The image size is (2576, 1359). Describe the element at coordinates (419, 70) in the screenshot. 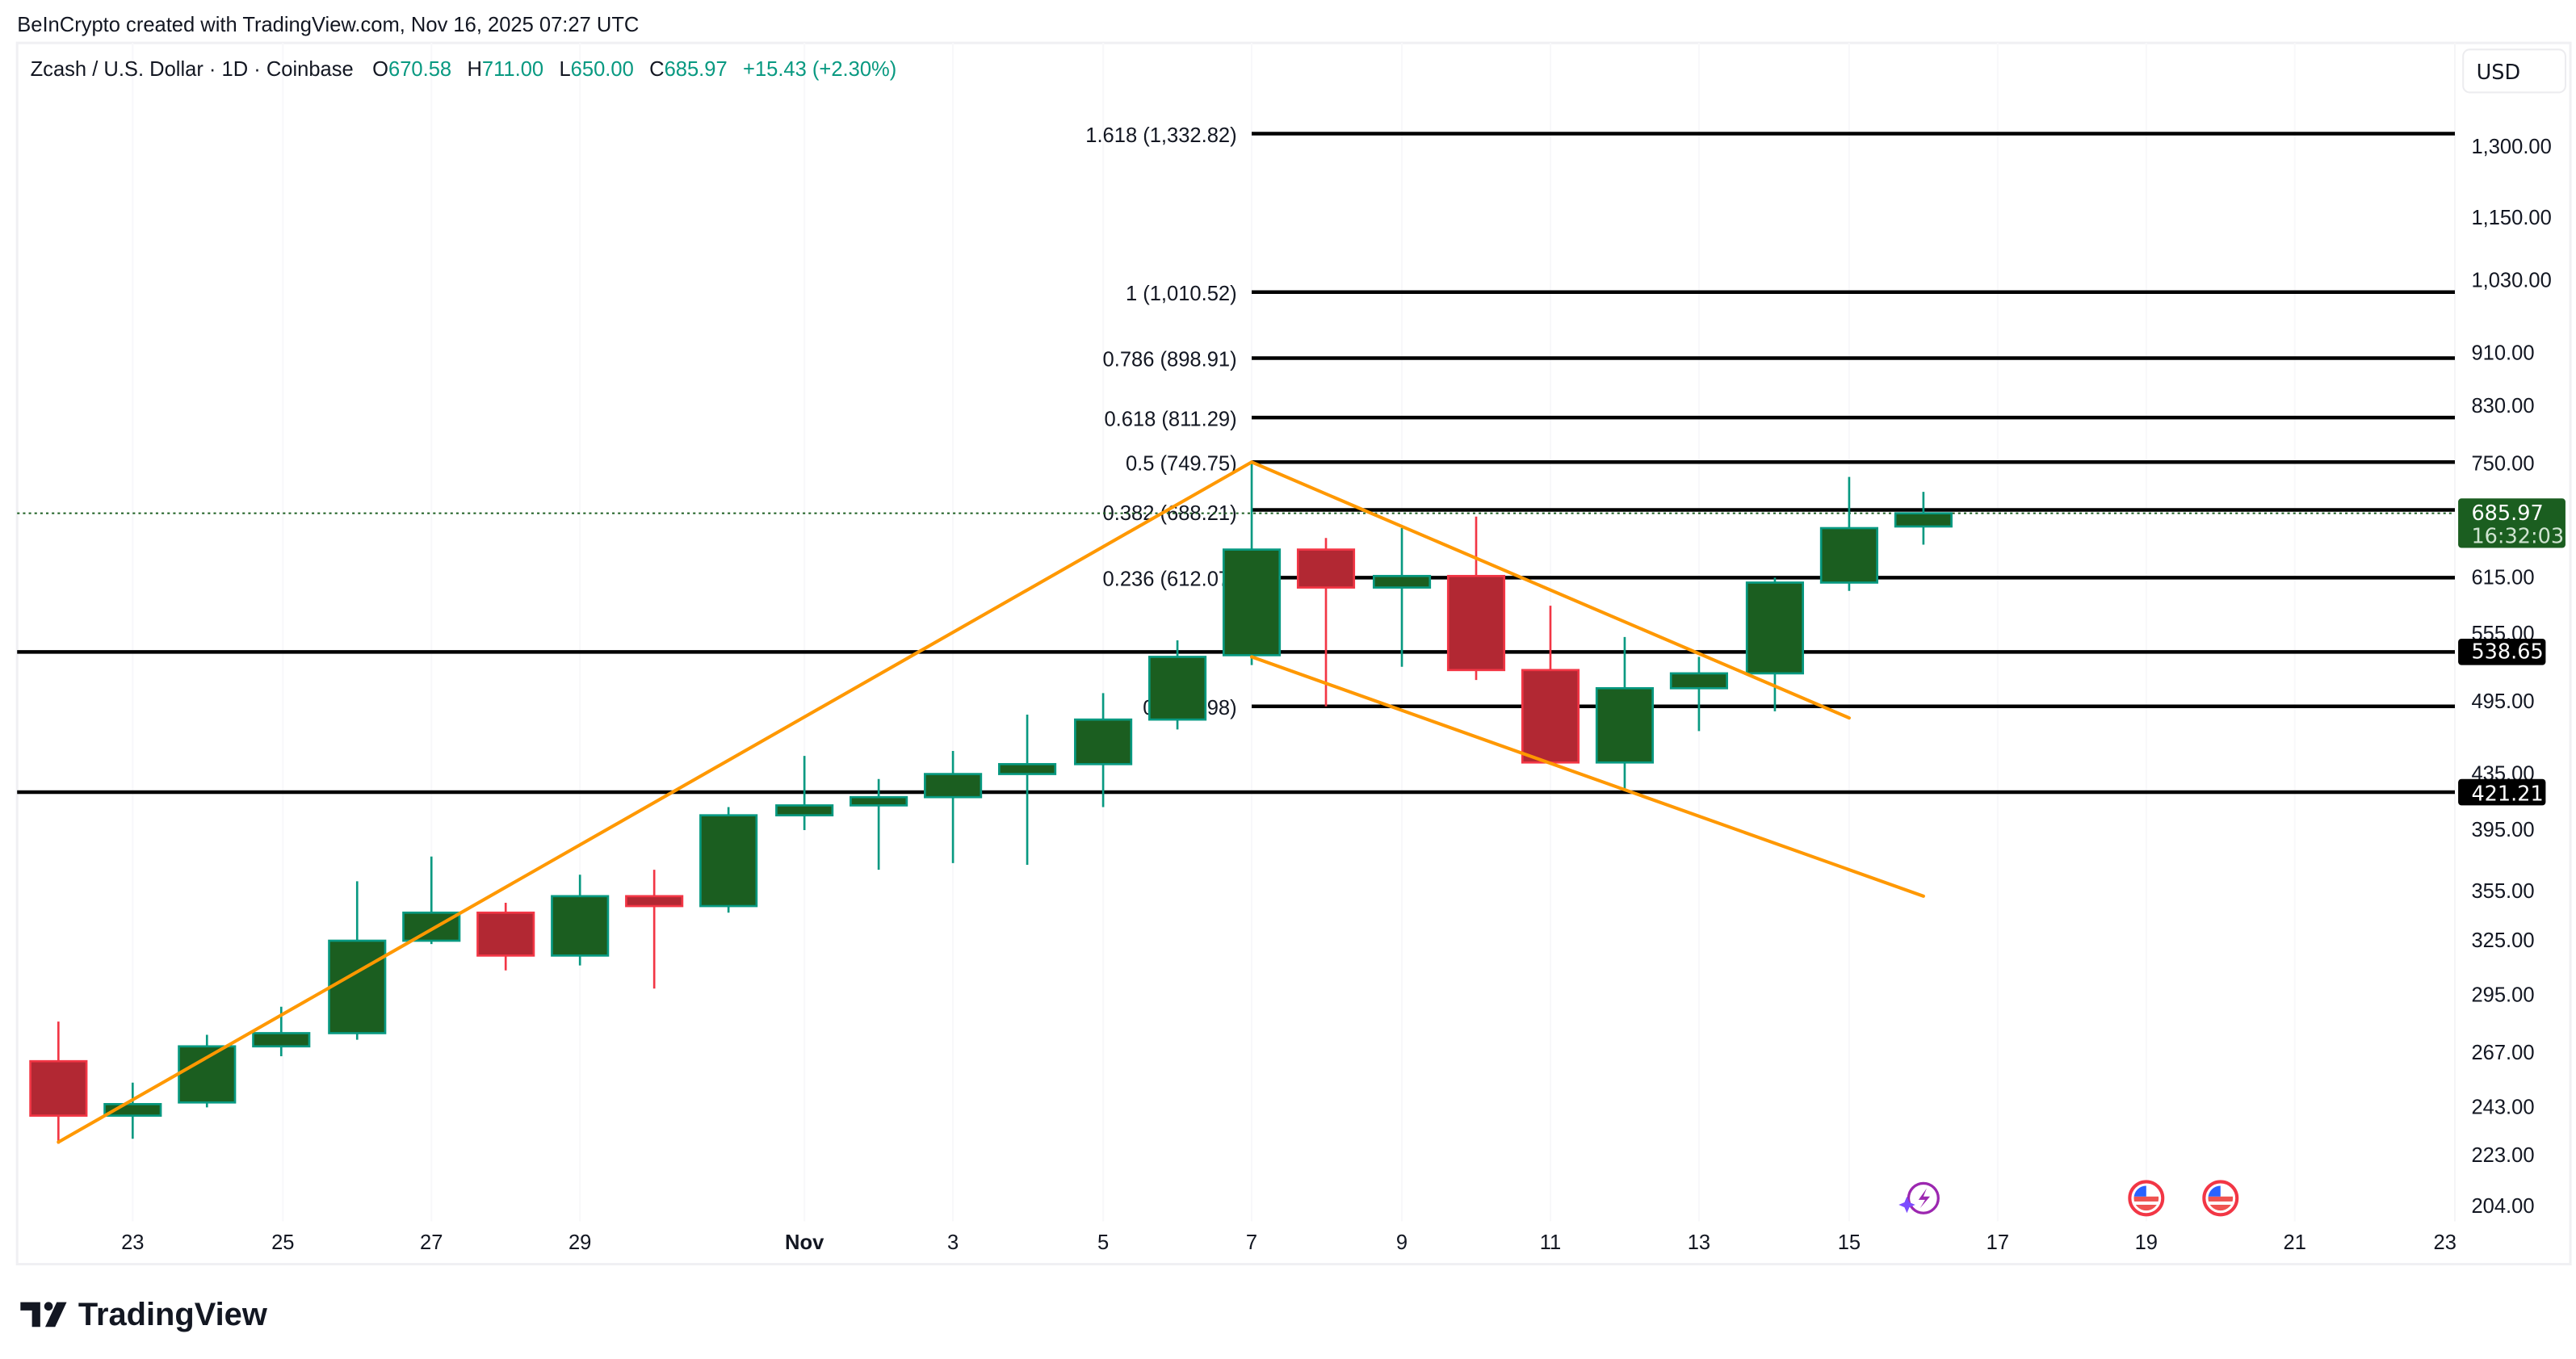

I see `legend-open-value: 670.58` at that location.